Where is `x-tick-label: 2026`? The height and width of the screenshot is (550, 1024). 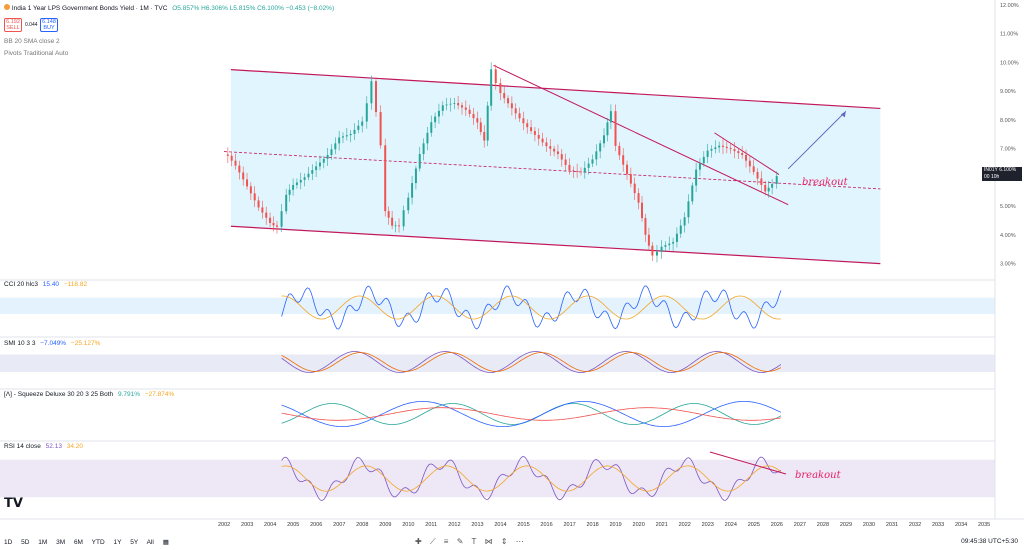 x-tick-label: 2026 is located at coordinates (777, 525).